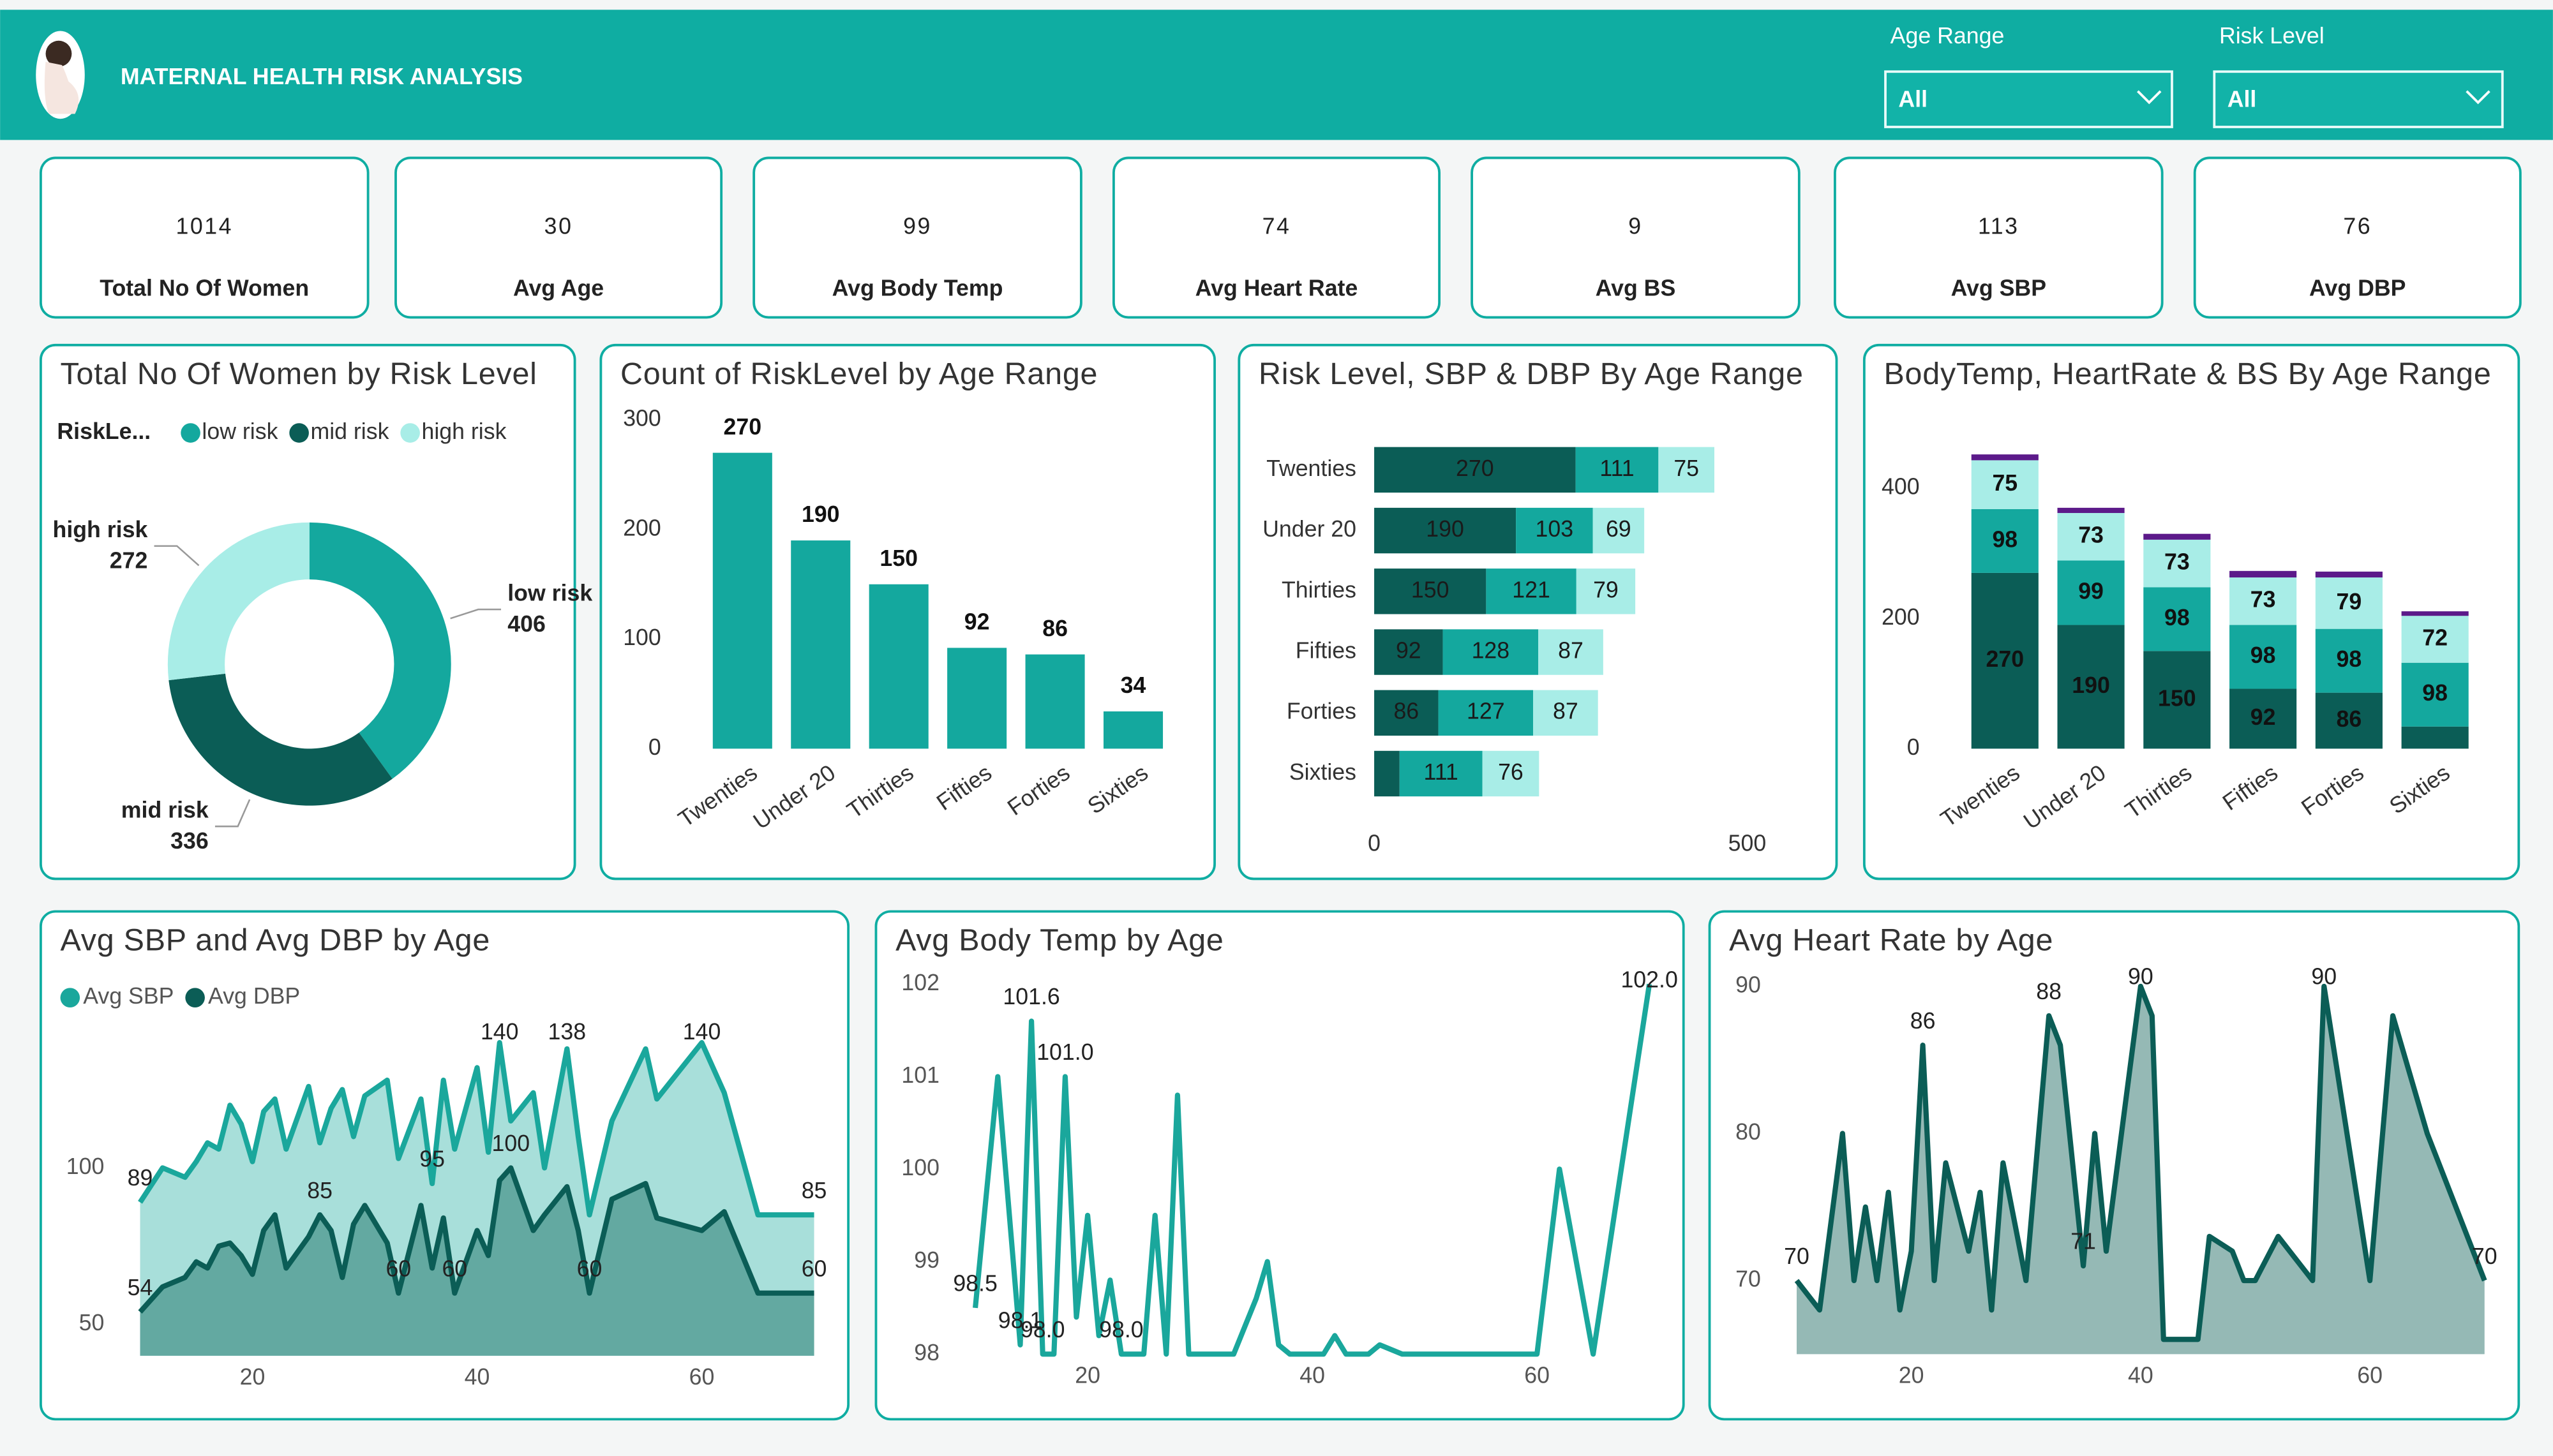 The height and width of the screenshot is (1456, 2553). What do you see at coordinates (921, 1167) in the screenshot?
I see `y-tick-label: 100` at bounding box center [921, 1167].